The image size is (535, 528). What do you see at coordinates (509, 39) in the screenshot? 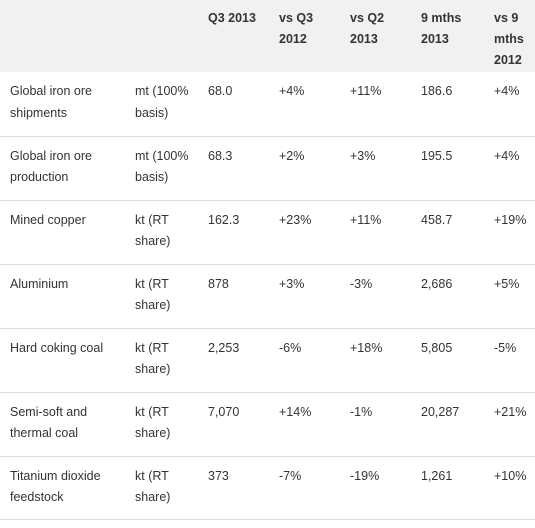
I see `header-cell-vs-9-mths-2012: vs 9 mths 2012` at bounding box center [509, 39].